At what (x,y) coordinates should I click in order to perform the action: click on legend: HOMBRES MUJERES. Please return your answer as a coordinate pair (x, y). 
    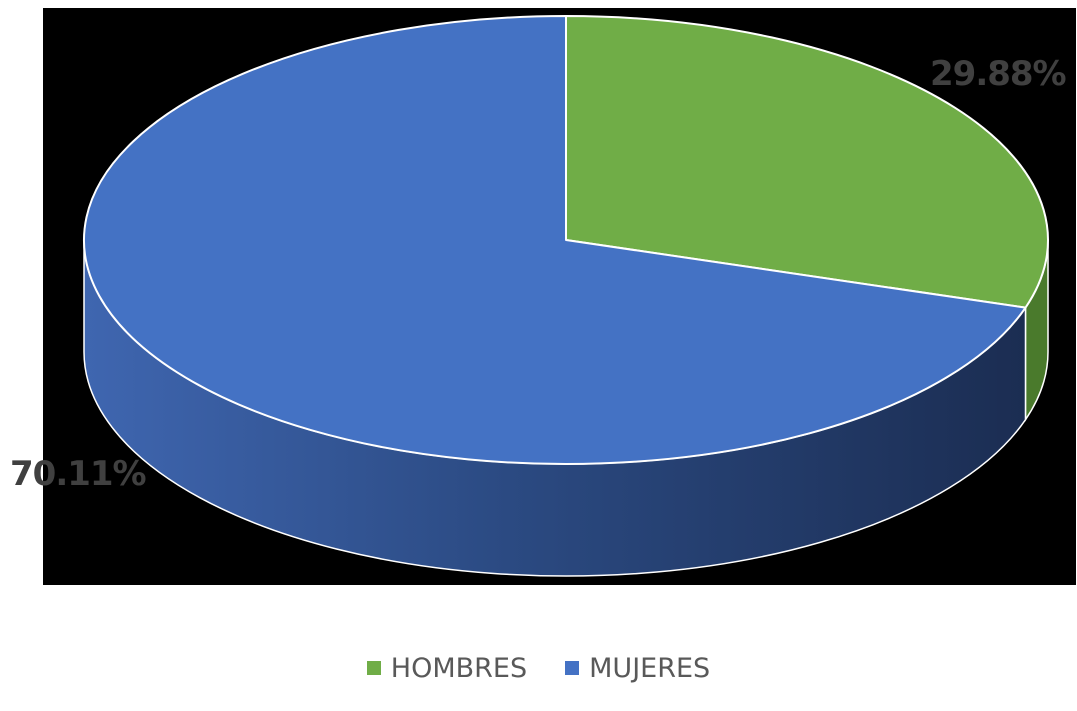
    Looking at the image, I should click on (538, 668).